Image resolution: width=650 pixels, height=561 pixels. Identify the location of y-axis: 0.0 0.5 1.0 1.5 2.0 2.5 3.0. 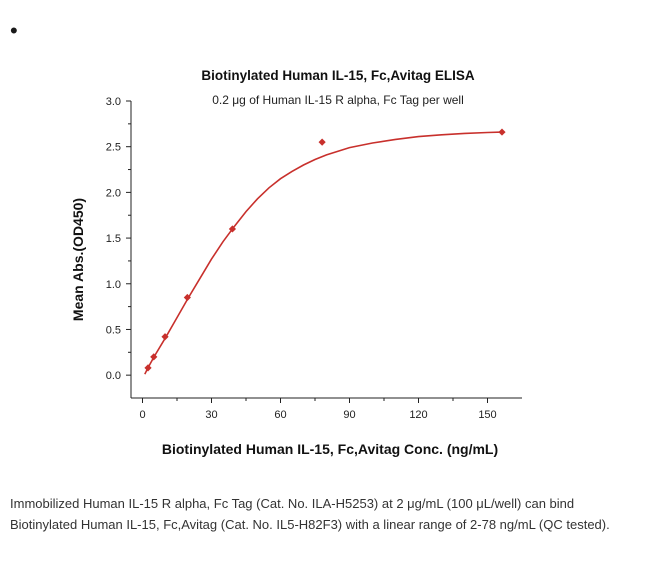
(119, 247).